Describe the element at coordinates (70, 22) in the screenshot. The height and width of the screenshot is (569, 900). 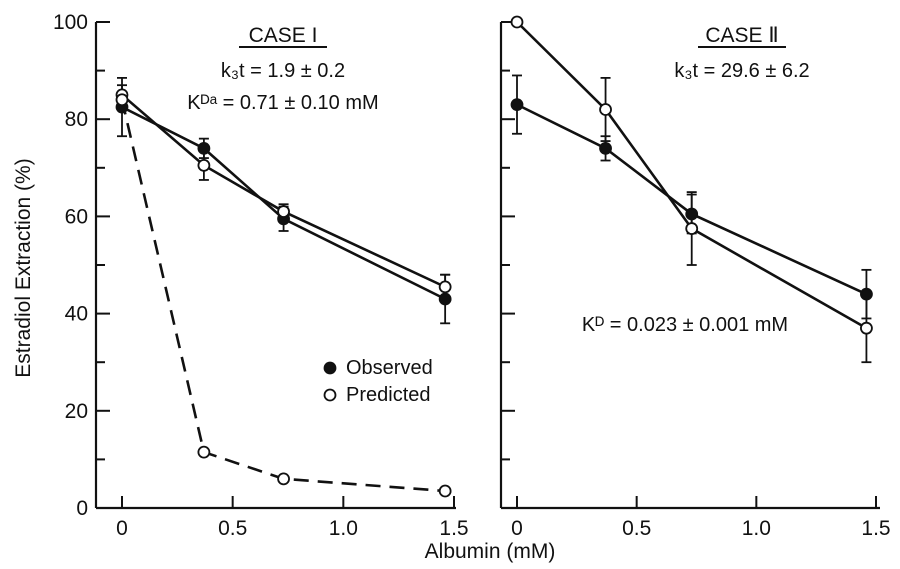
I see `y-tick-label: 100` at that location.